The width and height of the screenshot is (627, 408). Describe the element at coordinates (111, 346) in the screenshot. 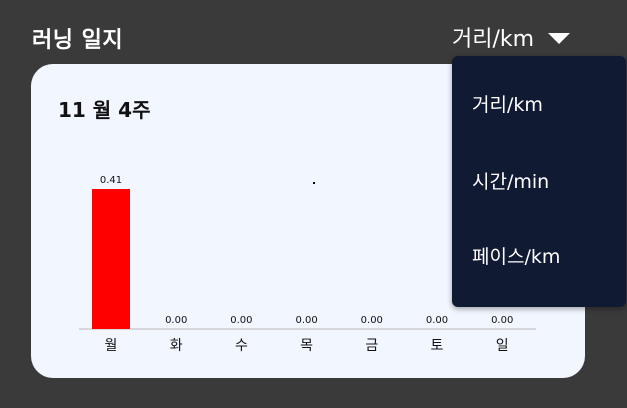

I see `x-tick-label-0: 월` at that location.